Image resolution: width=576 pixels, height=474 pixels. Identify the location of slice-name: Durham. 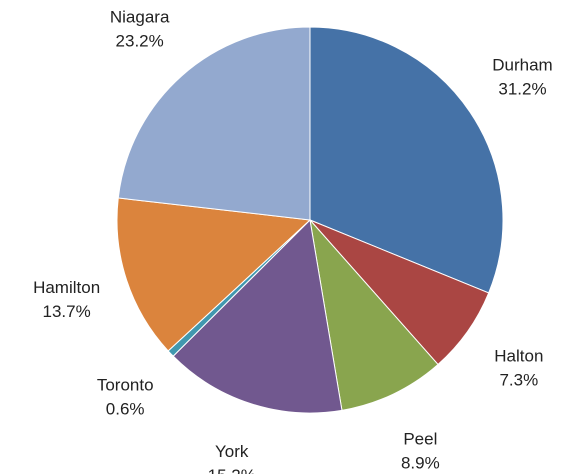
(522, 65).